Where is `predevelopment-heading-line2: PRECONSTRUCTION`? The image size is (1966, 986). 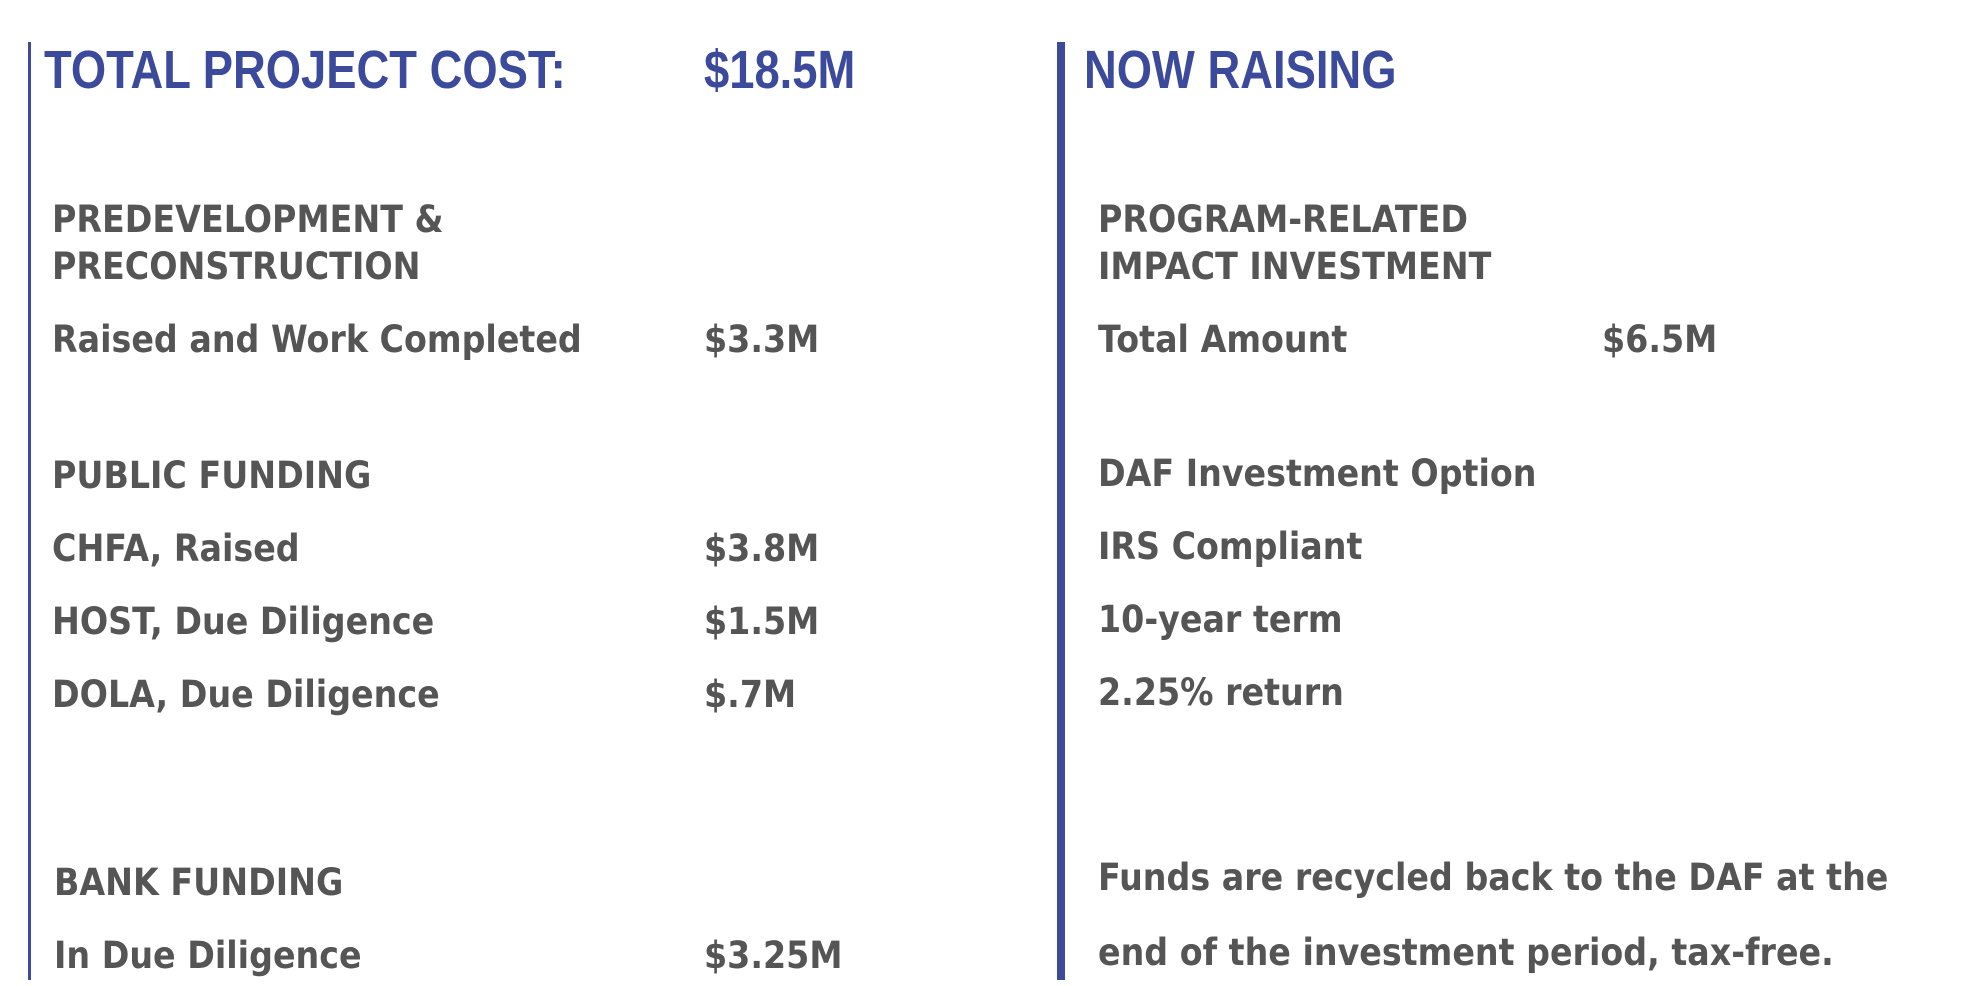
predevelopment-heading-line2: PRECONSTRUCTION is located at coordinates (236, 266).